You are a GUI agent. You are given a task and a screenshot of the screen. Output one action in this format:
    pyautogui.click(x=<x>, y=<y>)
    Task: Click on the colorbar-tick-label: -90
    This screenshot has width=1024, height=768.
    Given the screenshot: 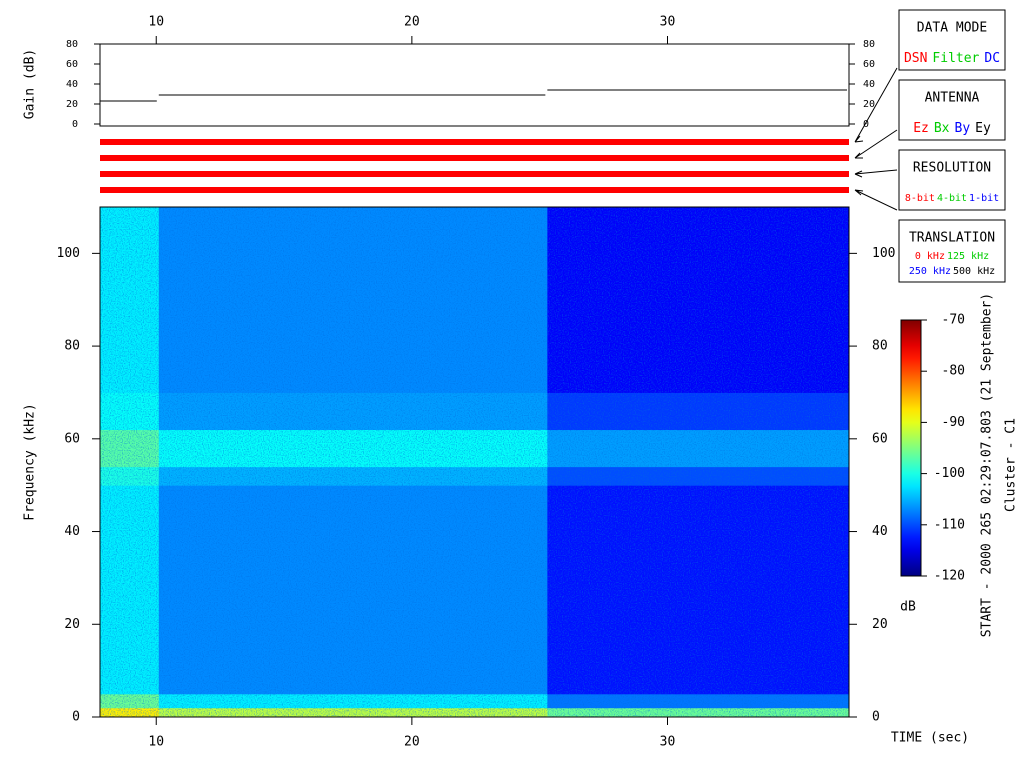 What is the action you would take?
    pyautogui.click(x=953, y=422)
    